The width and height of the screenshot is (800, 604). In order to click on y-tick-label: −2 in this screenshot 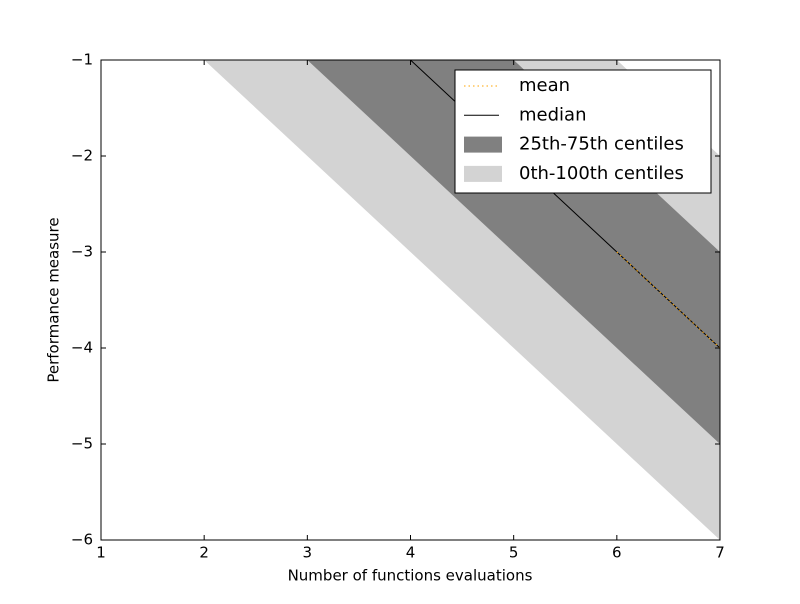, I will do `click(82, 156)`.